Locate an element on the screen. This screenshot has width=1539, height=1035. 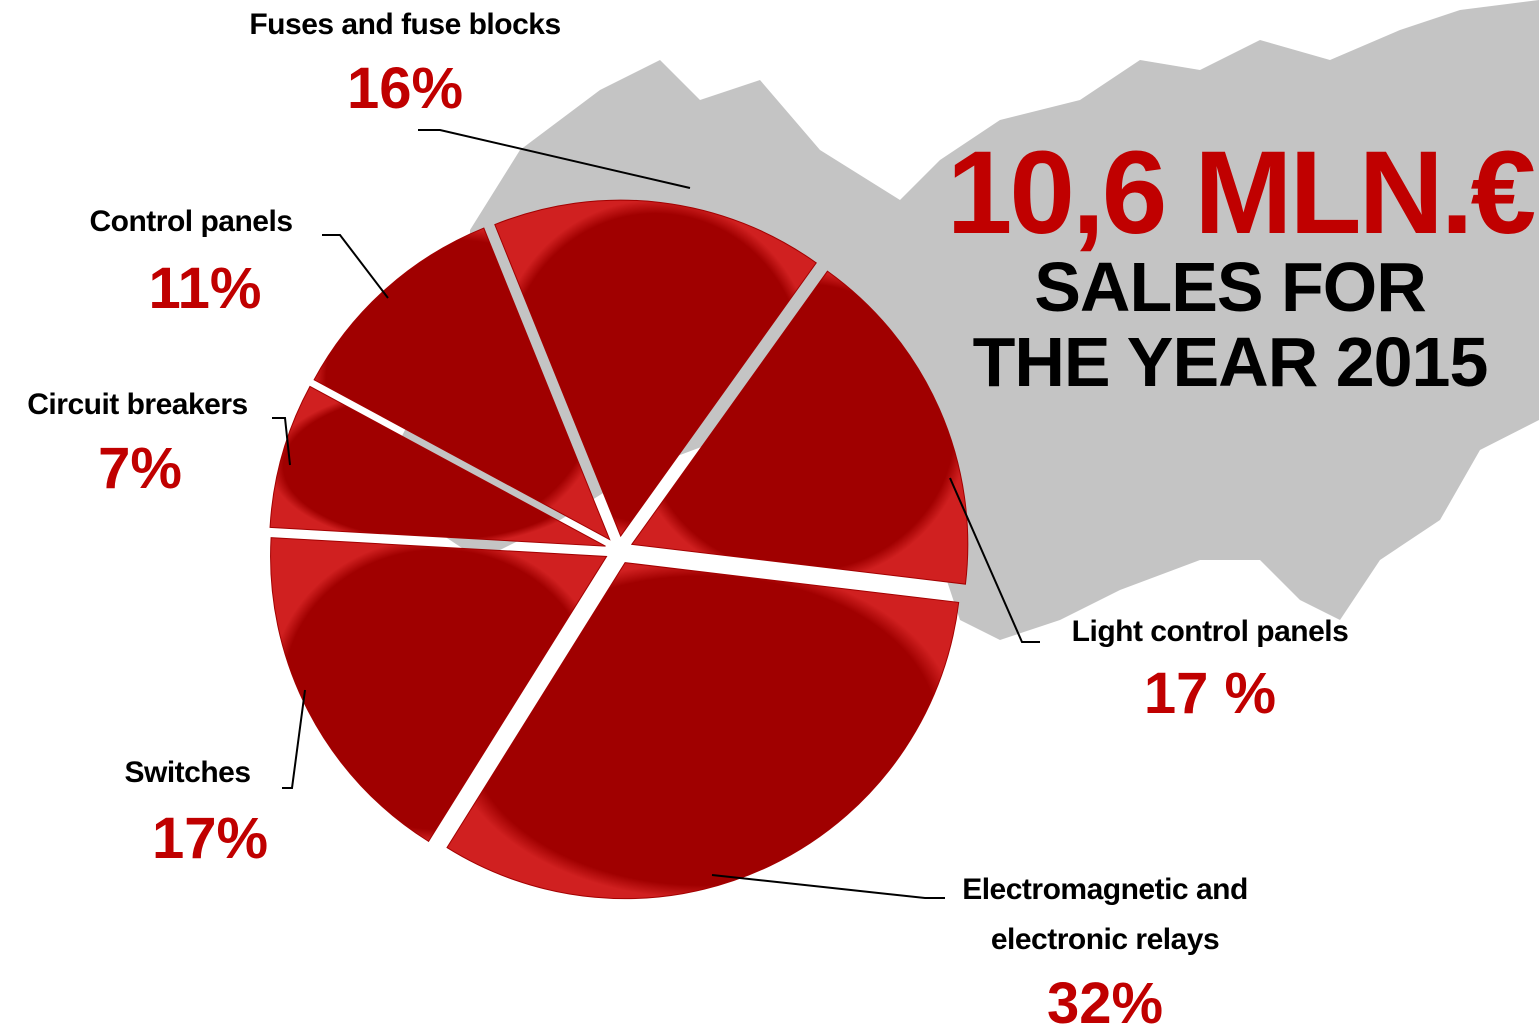
slice-label: Electromagnetic and electronic relays is located at coordinates (1105, 914).